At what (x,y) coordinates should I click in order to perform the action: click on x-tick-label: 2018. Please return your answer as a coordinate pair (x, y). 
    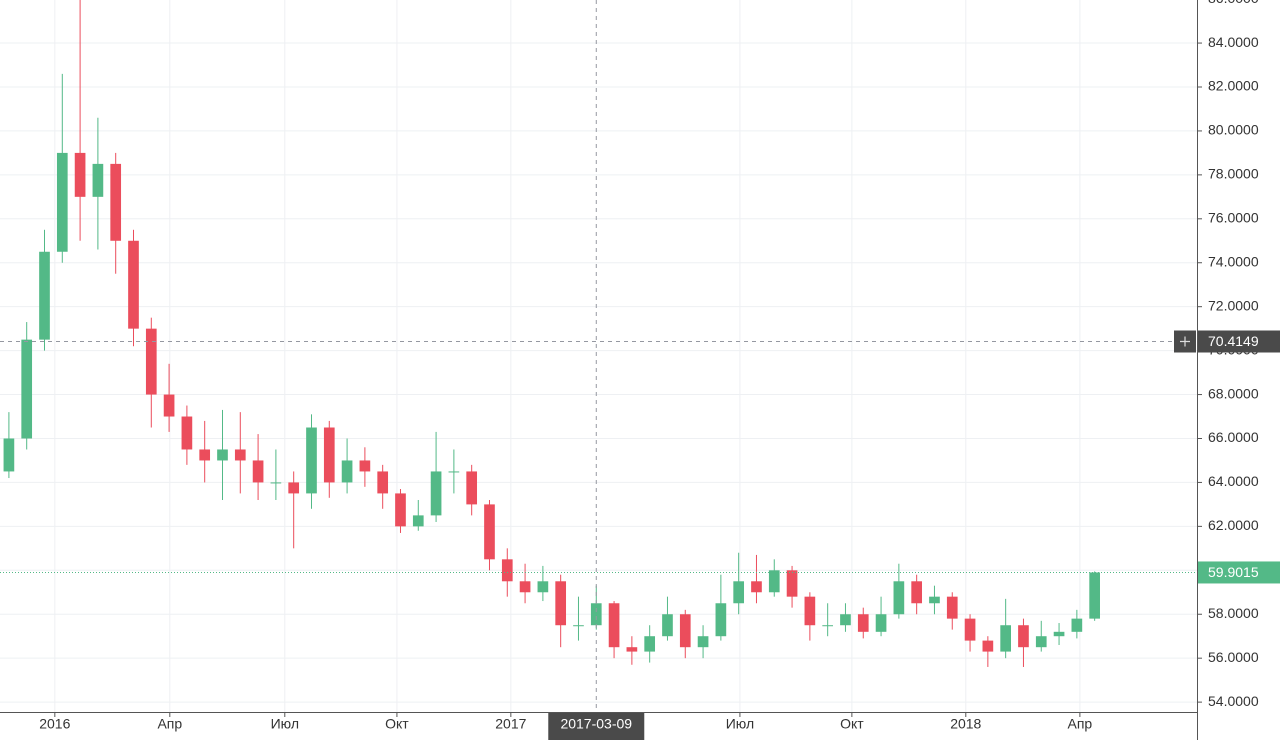
    Looking at the image, I should click on (965, 724).